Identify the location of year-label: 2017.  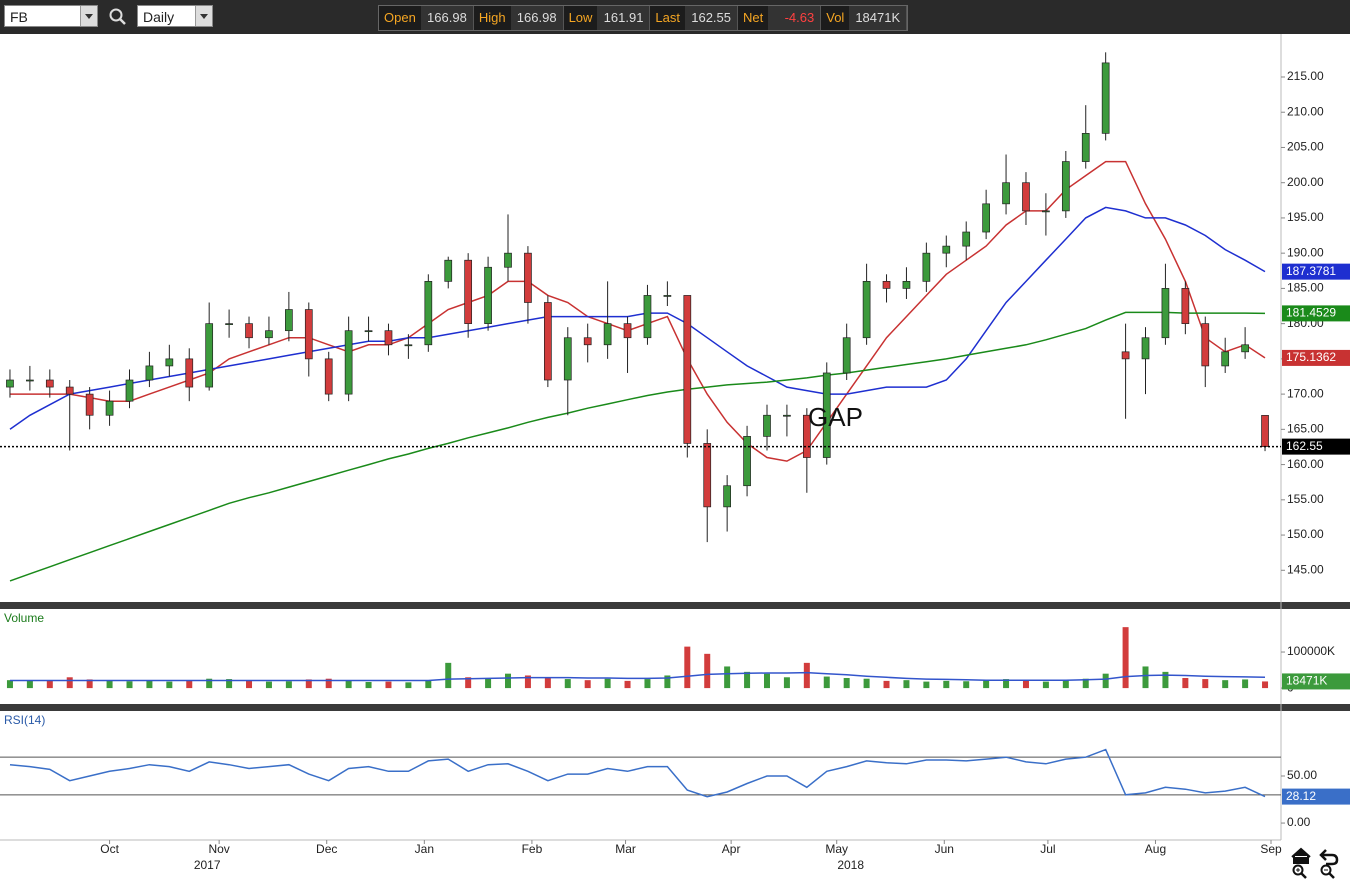
(207, 865).